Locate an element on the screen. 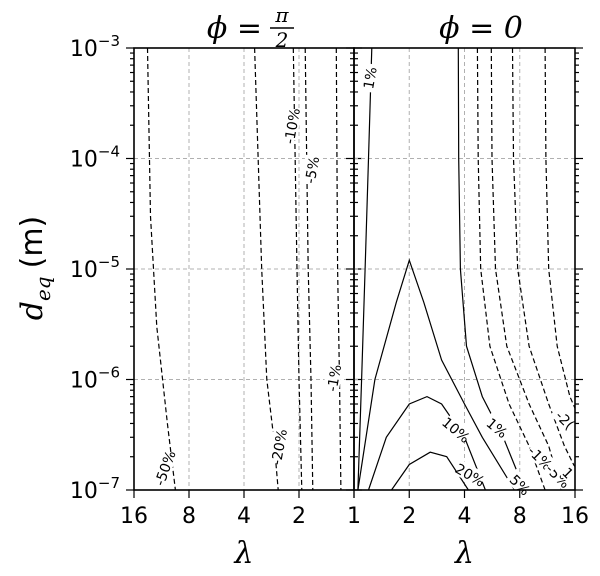 The width and height of the screenshot is (600, 576). axis-titles: deq(m) is located at coordinates (35, 268).